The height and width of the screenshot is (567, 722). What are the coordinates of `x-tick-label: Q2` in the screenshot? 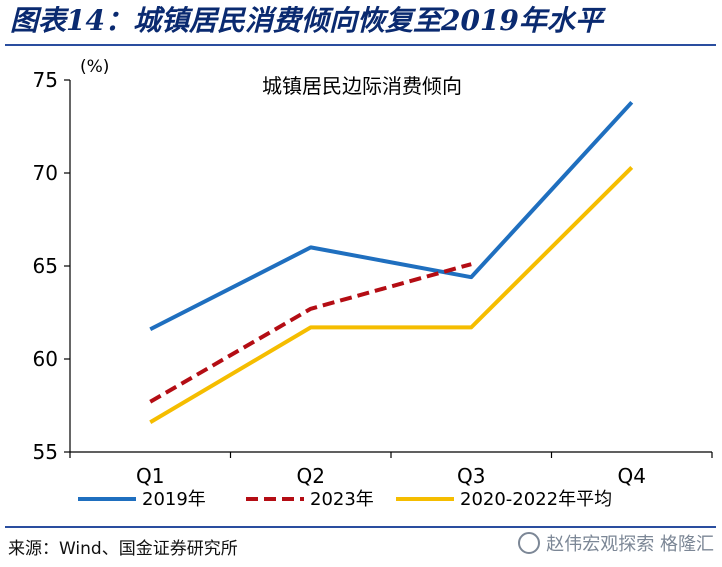 It's located at (311, 476).